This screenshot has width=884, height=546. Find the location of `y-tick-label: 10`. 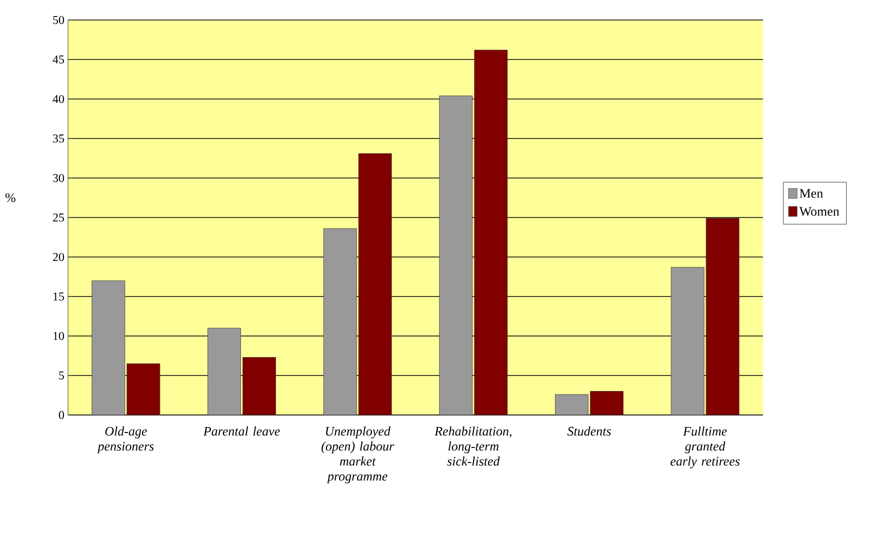

y-tick-label: 10 is located at coordinates (59, 336).